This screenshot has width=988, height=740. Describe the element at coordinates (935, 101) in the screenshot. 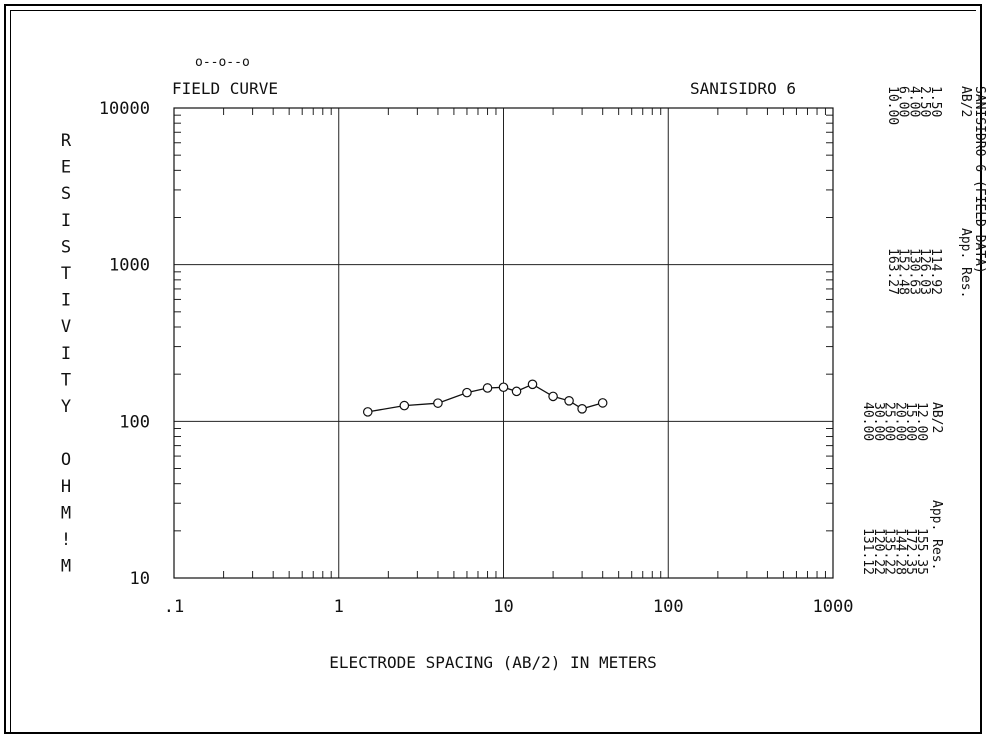

I see `table-text: 1.50` at that location.